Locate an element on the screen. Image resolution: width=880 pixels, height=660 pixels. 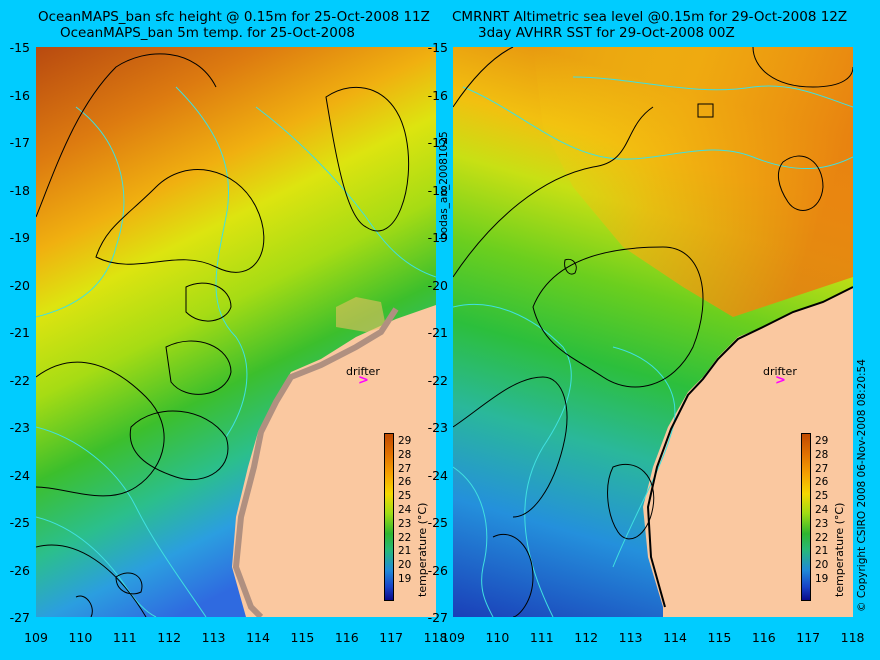
right-cbar-tick: 29 is located at coordinates (822, 441).